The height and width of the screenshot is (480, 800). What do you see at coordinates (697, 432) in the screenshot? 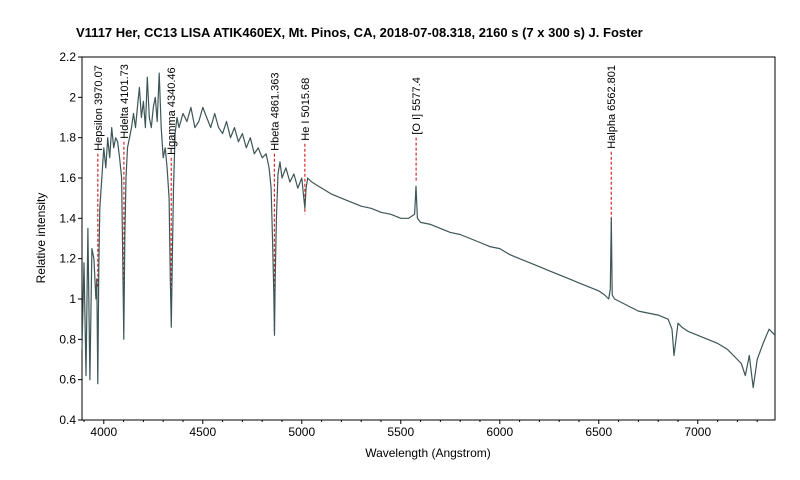
I see `x-tick-label: 7000` at bounding box center [697, 432].